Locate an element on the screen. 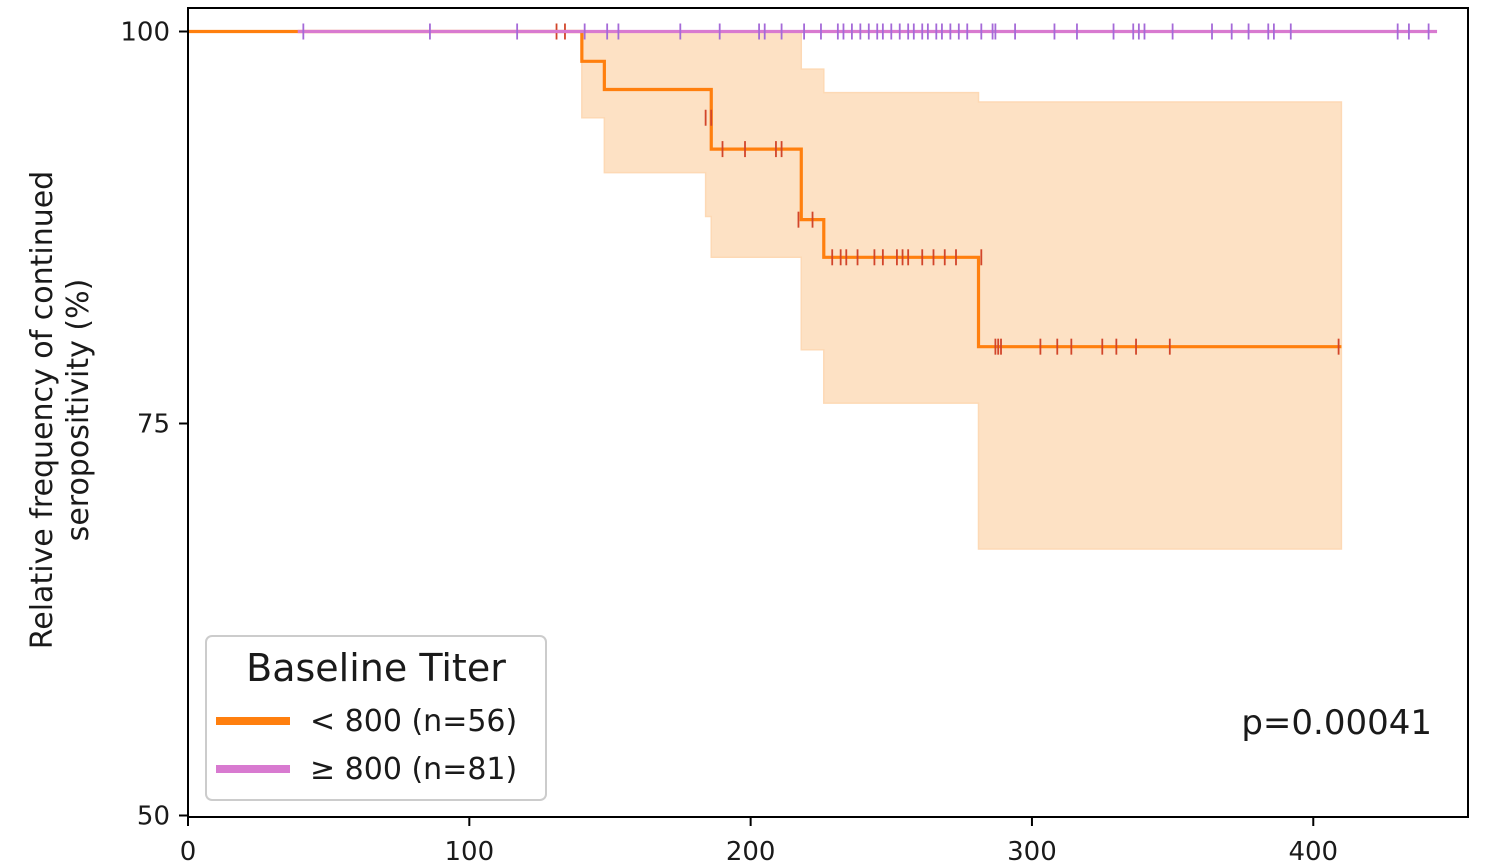 This screenshot has height=864, width=1508. x-tick-label: 300 is located at coordinates (1032, 850).